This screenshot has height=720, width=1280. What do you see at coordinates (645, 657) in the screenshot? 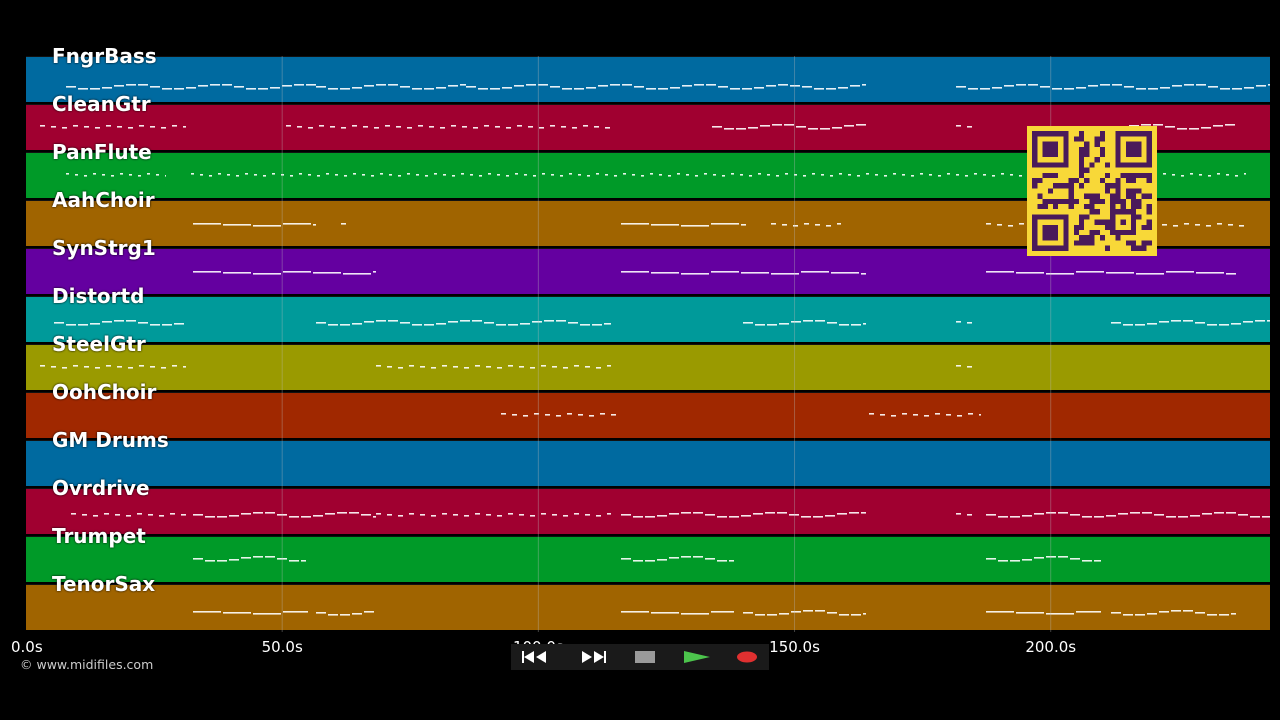
I see `stop-button` at bounding box center [645, 657].